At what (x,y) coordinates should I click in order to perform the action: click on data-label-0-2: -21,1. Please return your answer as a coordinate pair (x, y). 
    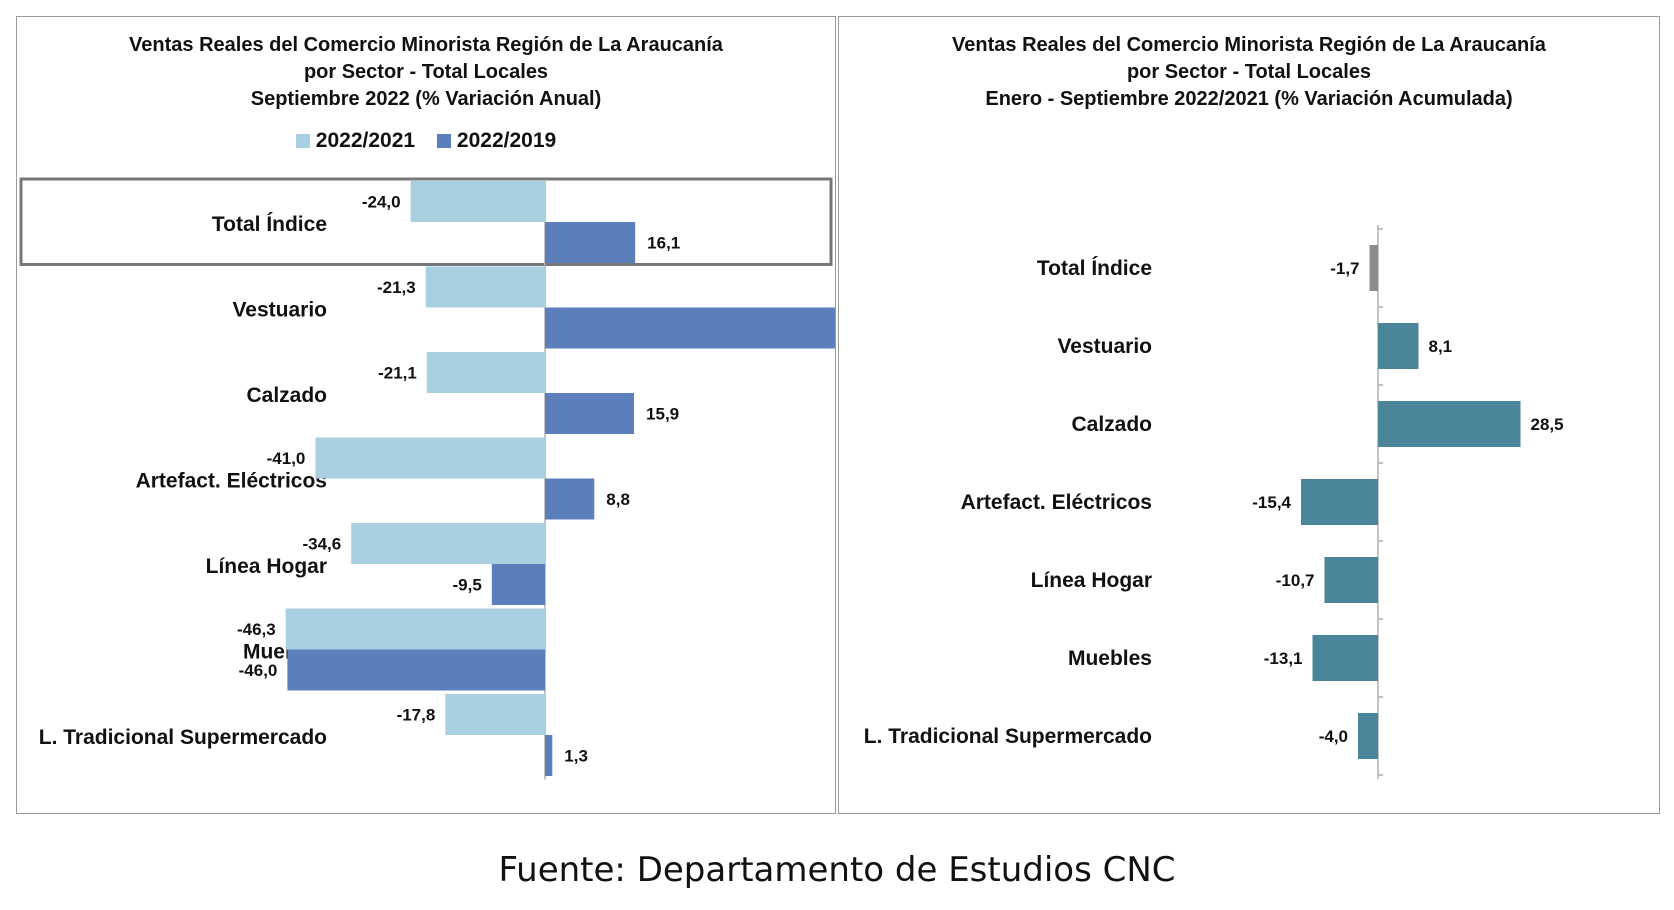
    Looking at the image, I should click on (397, 373).